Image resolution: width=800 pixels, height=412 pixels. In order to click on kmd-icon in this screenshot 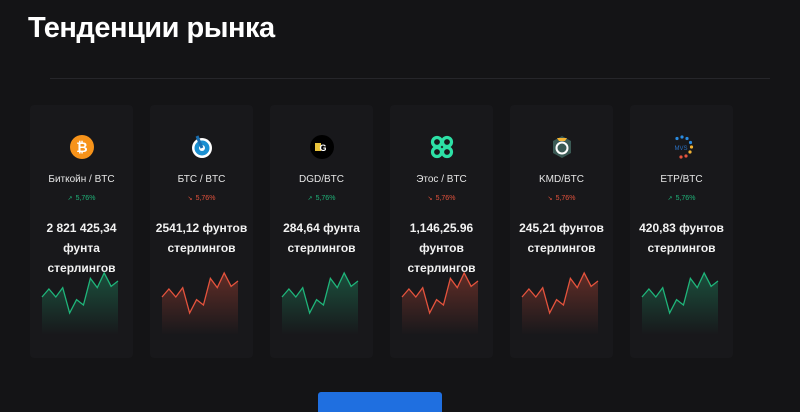, I will do `click(562, 147)`.